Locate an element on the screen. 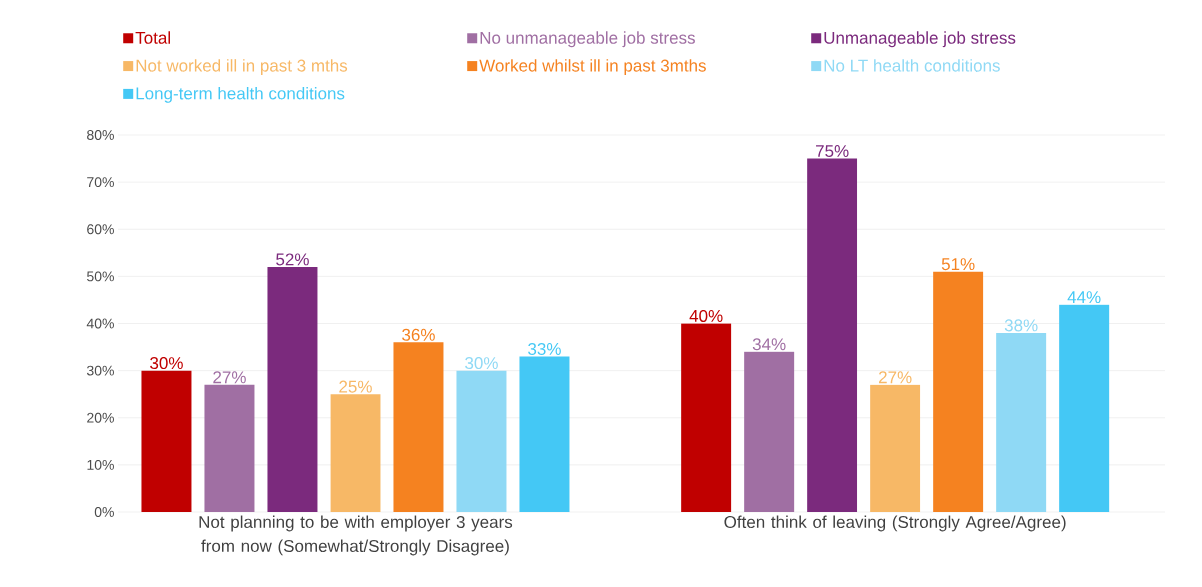 The image size is (1202, 587). y-tick-label: 60% is located at coordinates (100, 229).